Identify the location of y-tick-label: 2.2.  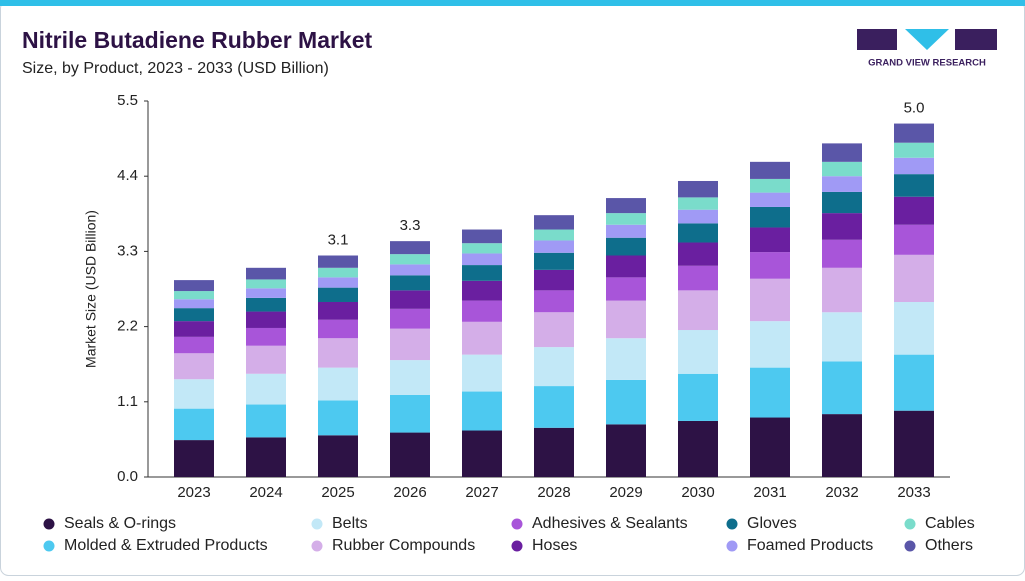
(127, 326).